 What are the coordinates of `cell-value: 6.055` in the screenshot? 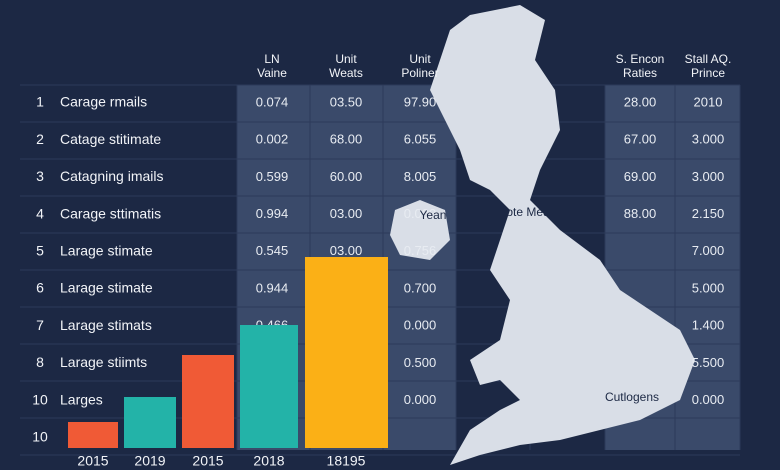 It's located at (420, 139).